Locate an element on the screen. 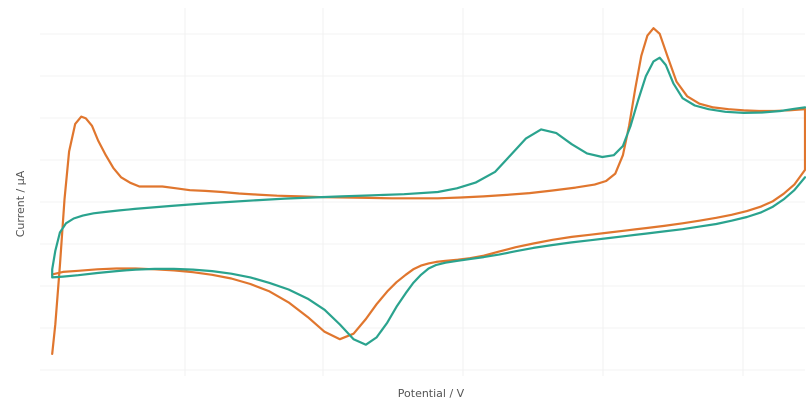  x-axis-title: Potential / V is located at coordinates (431, 393).